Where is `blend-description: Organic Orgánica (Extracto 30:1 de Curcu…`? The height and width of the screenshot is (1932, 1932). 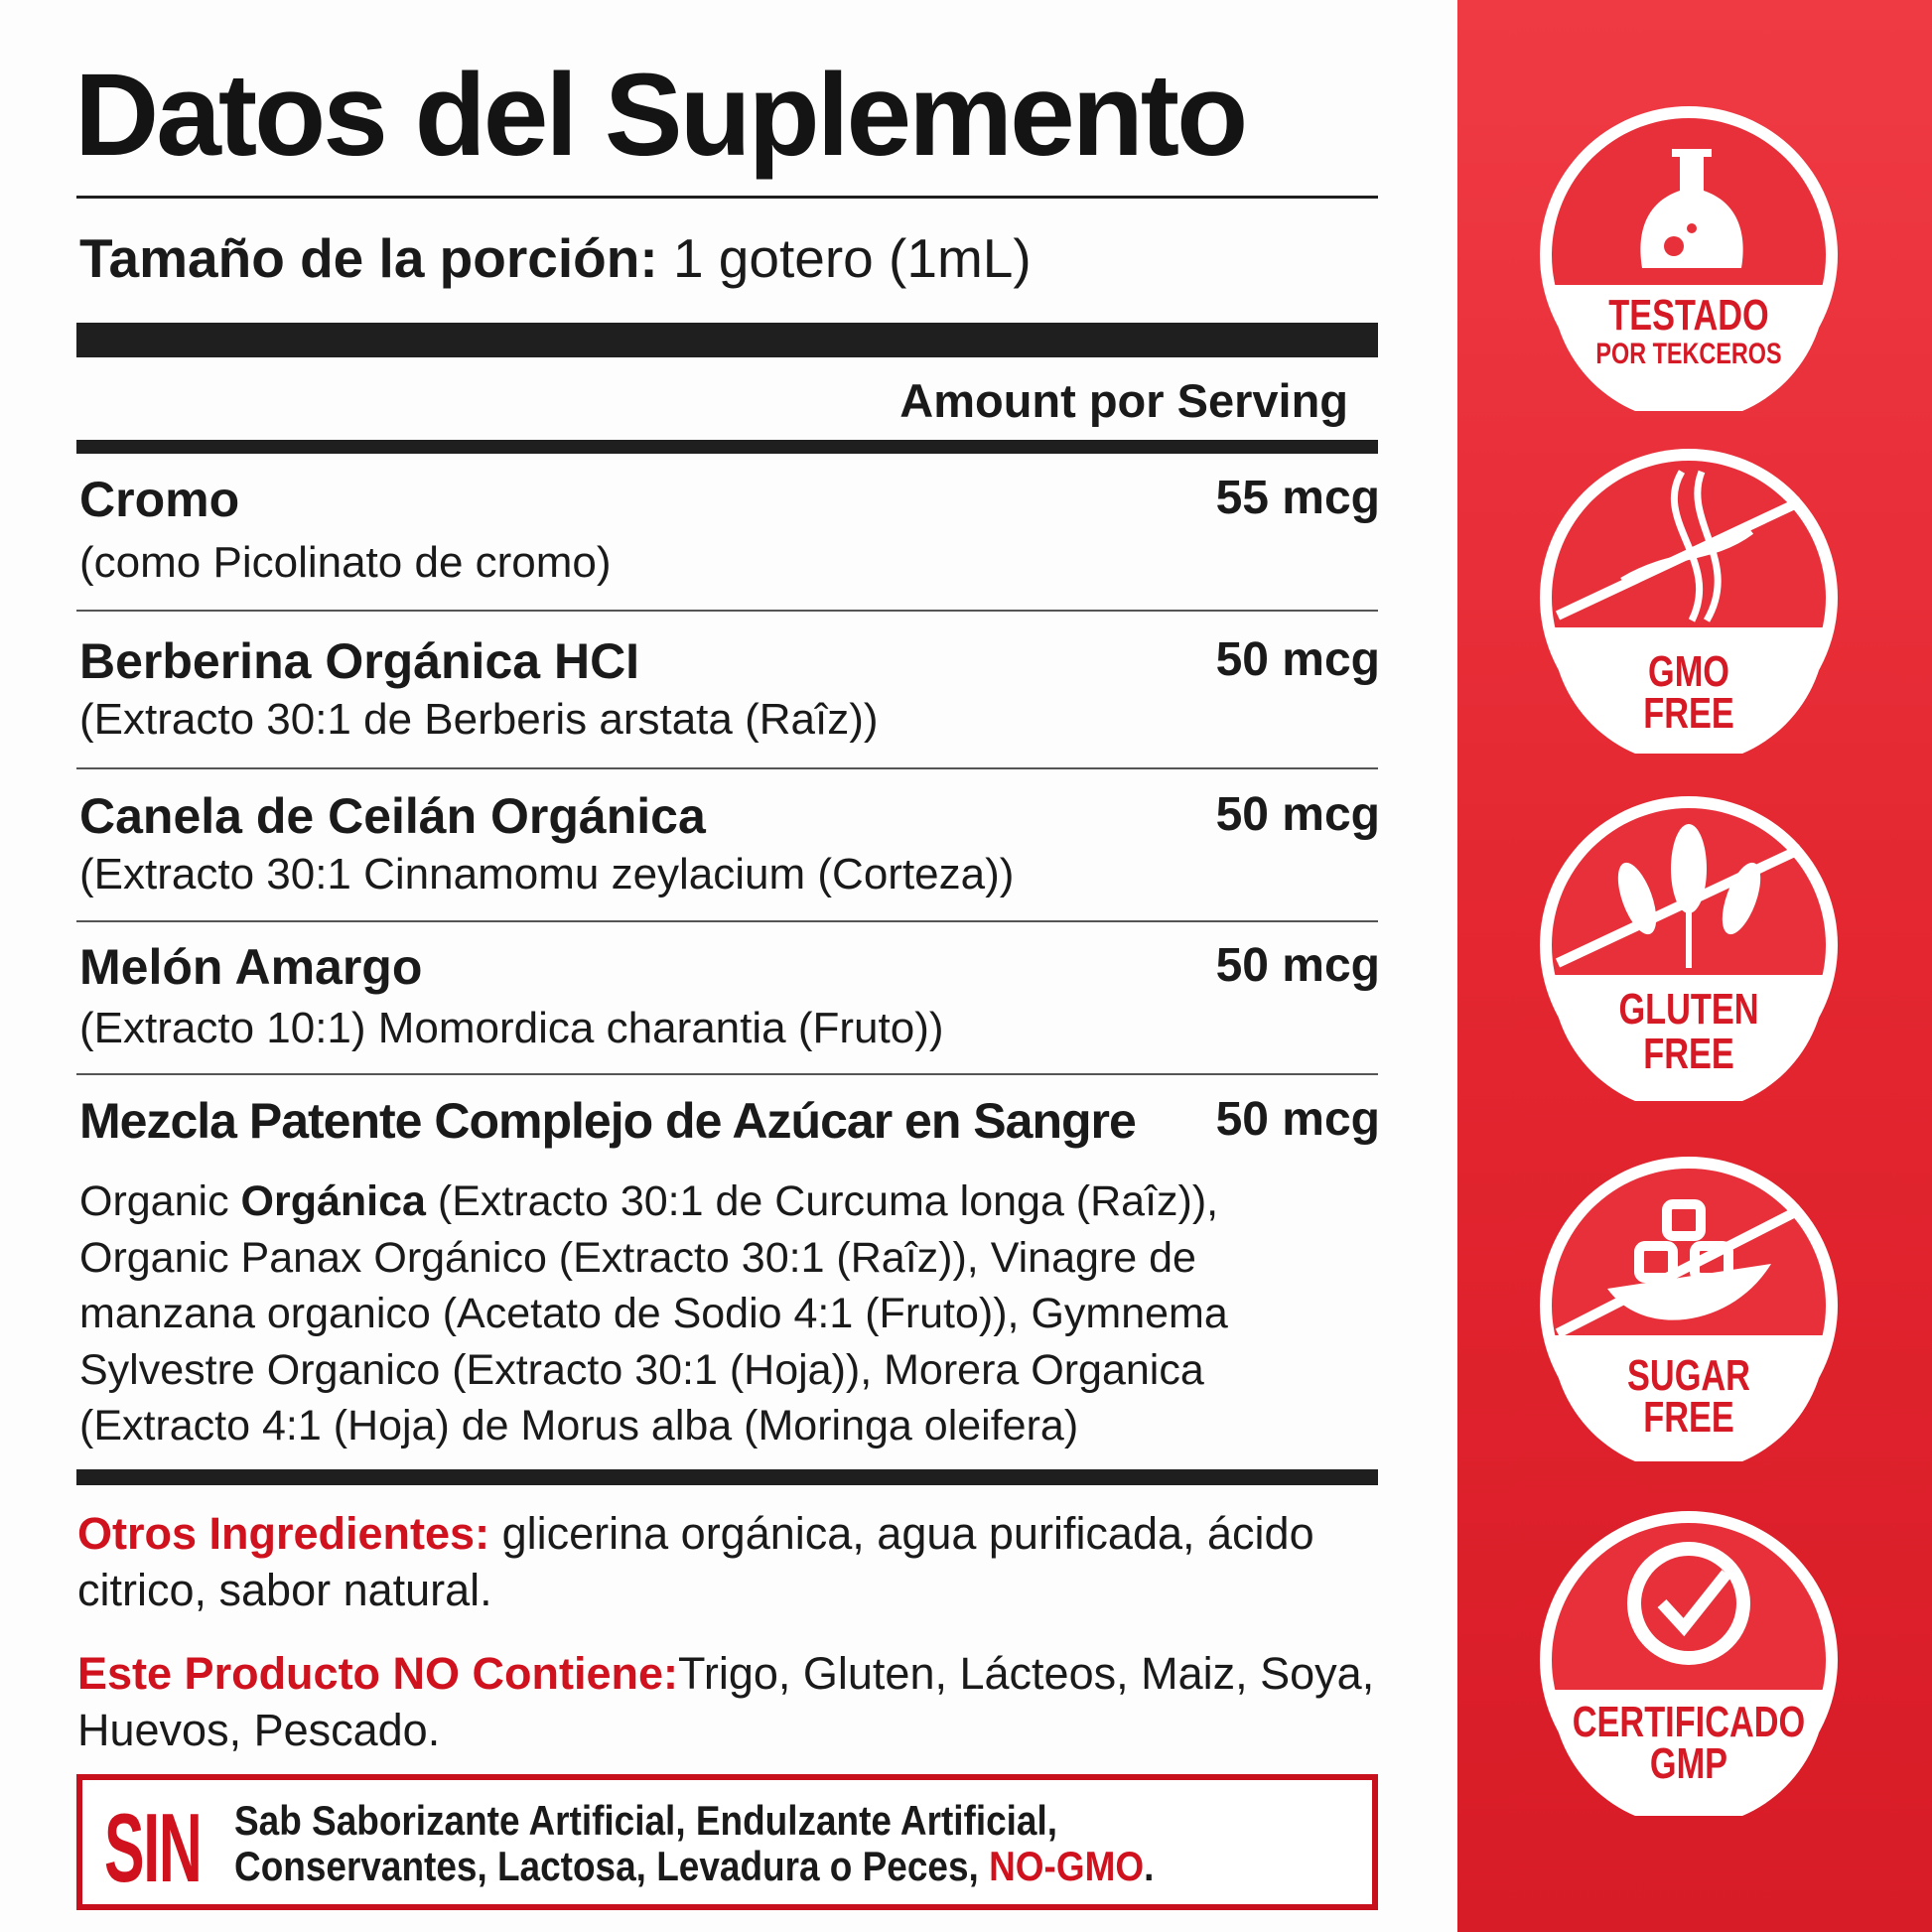 blend-description: Organic Orgánica (Extracto 30:1 de Curcu… is located at coordinates (724, 1313).